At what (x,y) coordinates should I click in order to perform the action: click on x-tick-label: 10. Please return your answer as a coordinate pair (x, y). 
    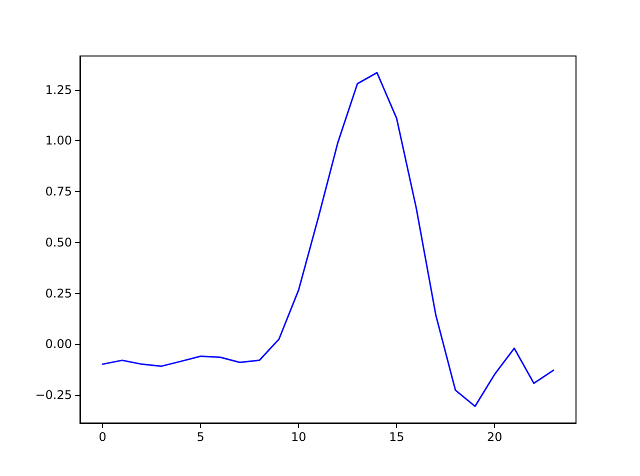
    Looking at the image, I should click on (298, 437).